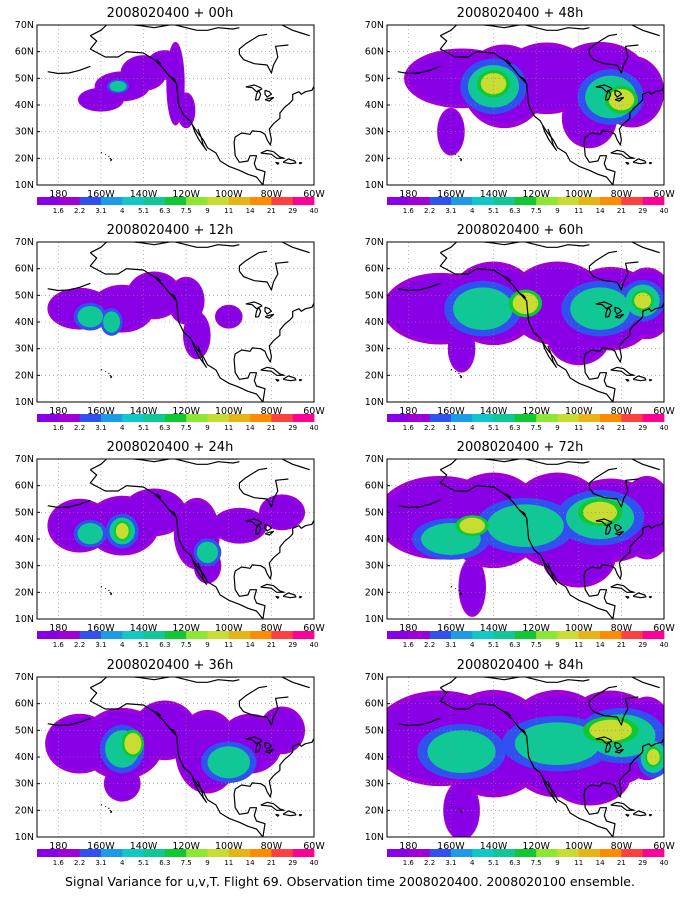  Describe the element at coordinates (557, 863) in the screenshot. I see `colorbar-label: 9` at that location.